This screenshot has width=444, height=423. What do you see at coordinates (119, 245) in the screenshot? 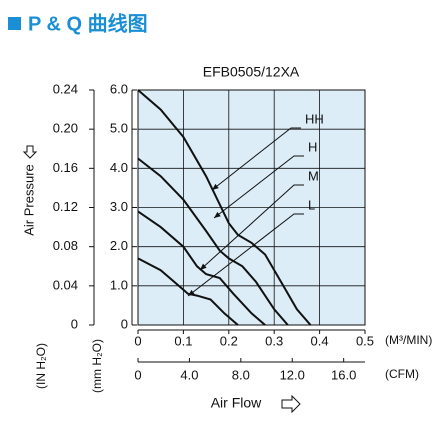
I see `y-tick-label: 2.0` at bounding box center [119, 245].